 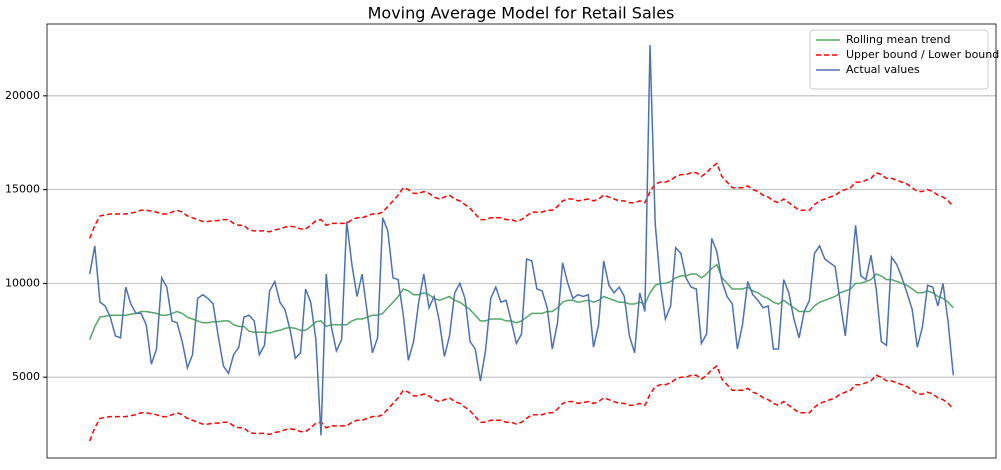 What do you see at coordinates (22, 282) in the screenshot?
I see `y-tick-label: 10000` at bounding box center [22, 282].